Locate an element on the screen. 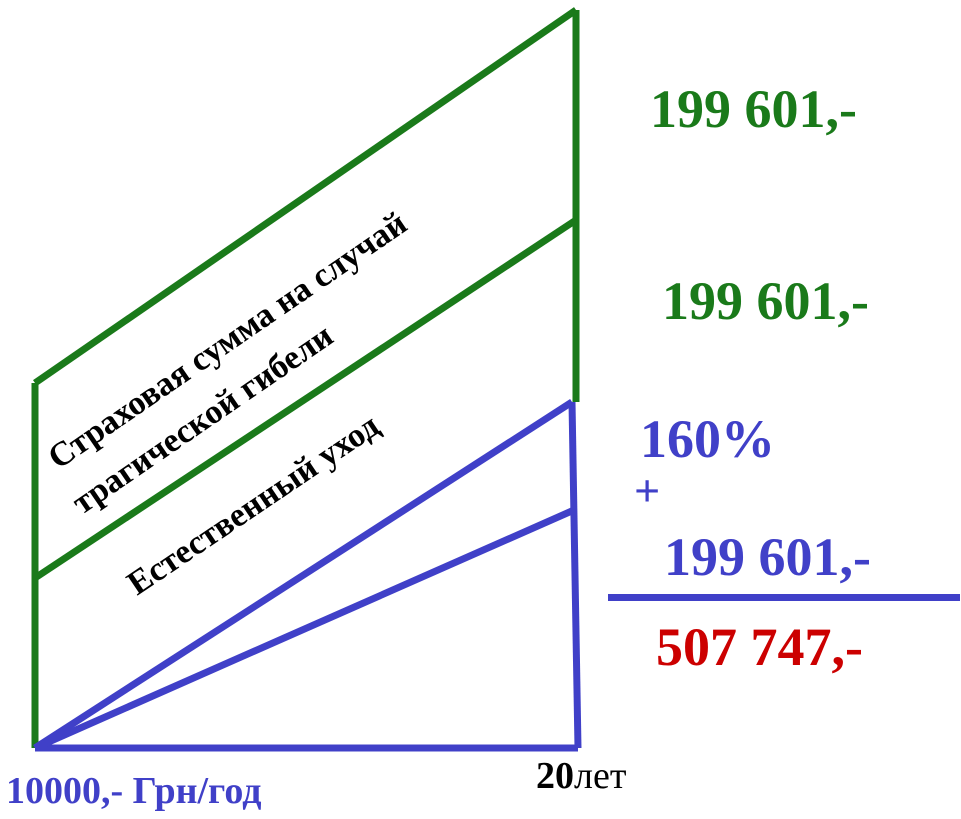 The height and width of the screenshot is (819, 961). premium-label: 10000,- Грн/год is located at coordinates (134, 791).